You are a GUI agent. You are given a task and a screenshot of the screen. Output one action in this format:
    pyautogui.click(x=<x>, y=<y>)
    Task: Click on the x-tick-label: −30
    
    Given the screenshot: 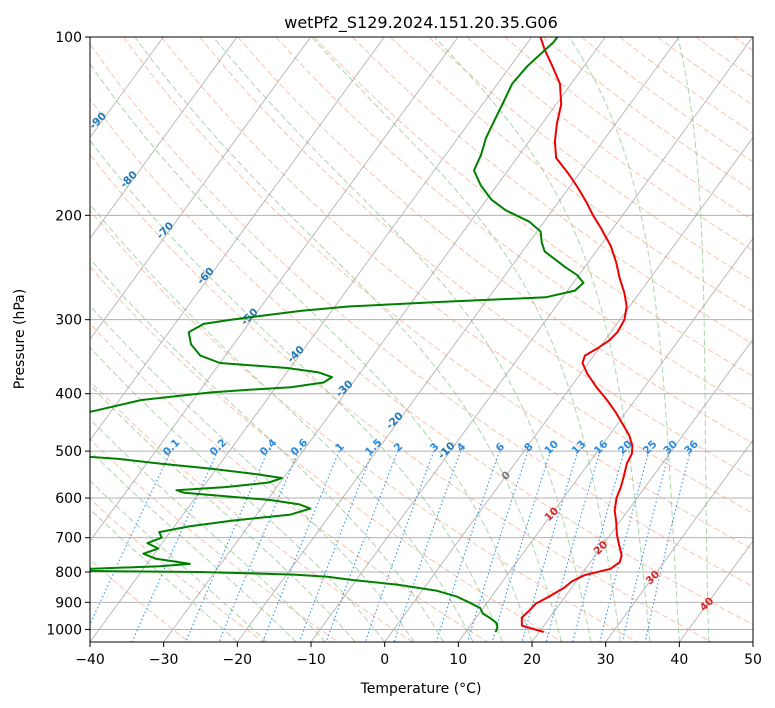 What is the action you would take?
    pyautogui.click(x=164, y=660)
    